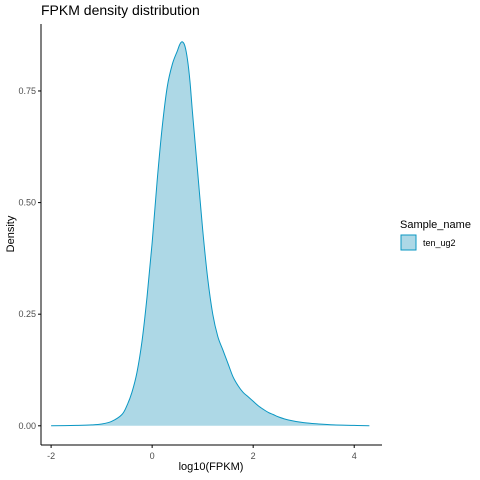 This screenshot has width=480, height=480. What do you see at coordinates (120, 10) in the screenshot?
I see `chart-title: FPKM density distribution` at bounding box center [120, 10].